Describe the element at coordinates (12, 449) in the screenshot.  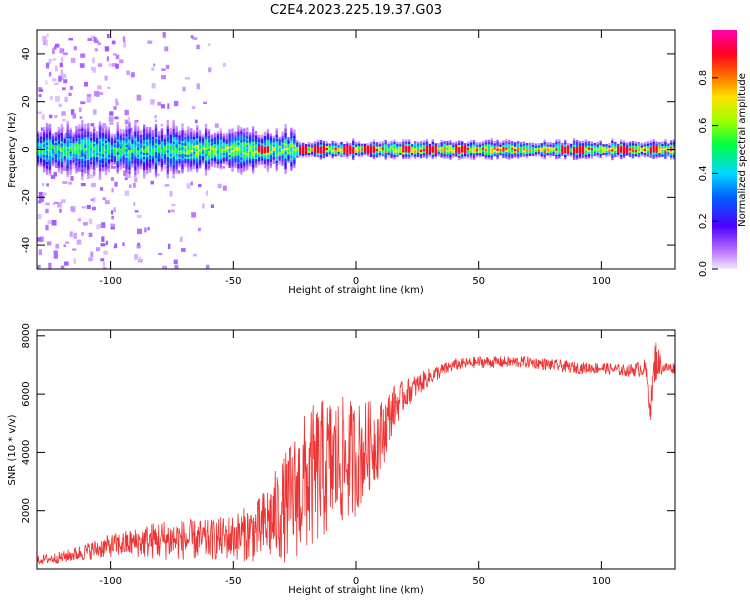
I see `snr-y-axis-title: SNR (10 * v/v)` at that location.